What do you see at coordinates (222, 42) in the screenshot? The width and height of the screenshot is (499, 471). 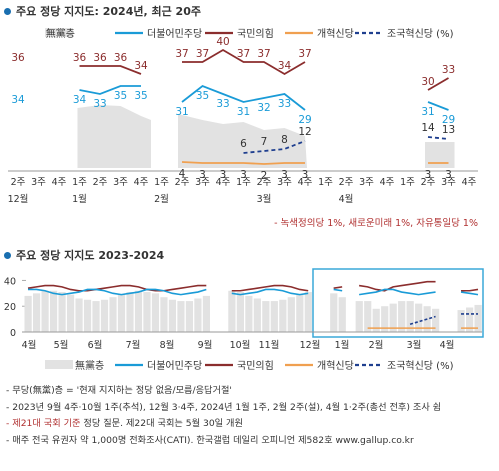 I see `ppp-value-label: 40` at bounding box center [222, 42].